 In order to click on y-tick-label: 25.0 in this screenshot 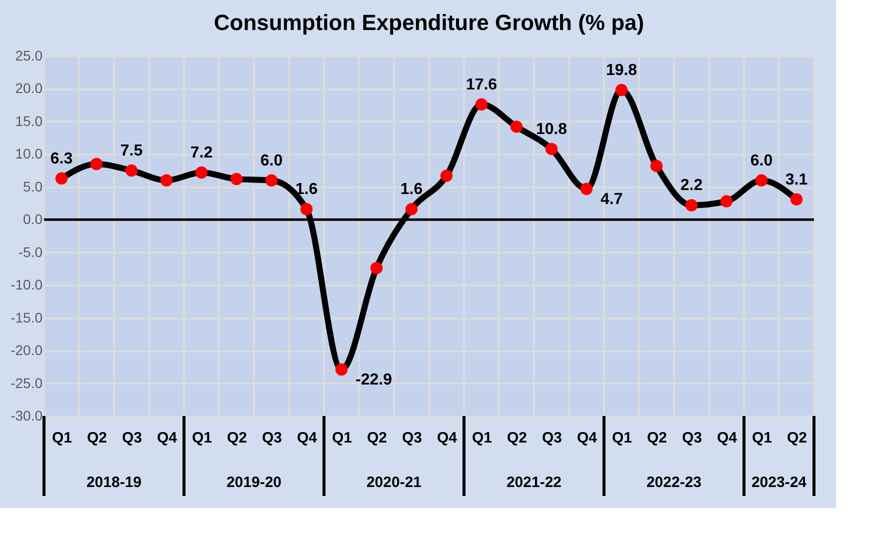, I will do `click(29, 56)`.